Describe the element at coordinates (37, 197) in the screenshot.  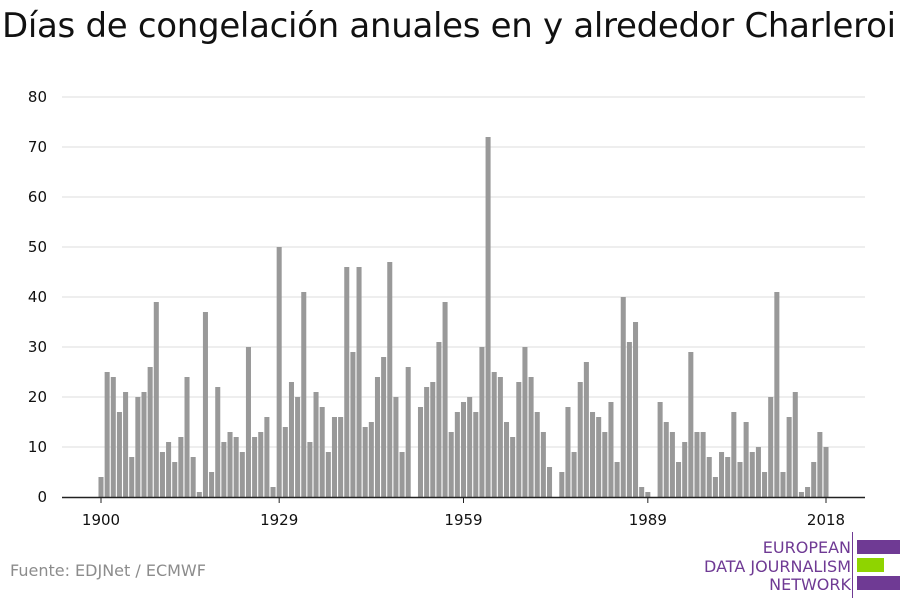
I see `y-tick-label: 60` at that location.